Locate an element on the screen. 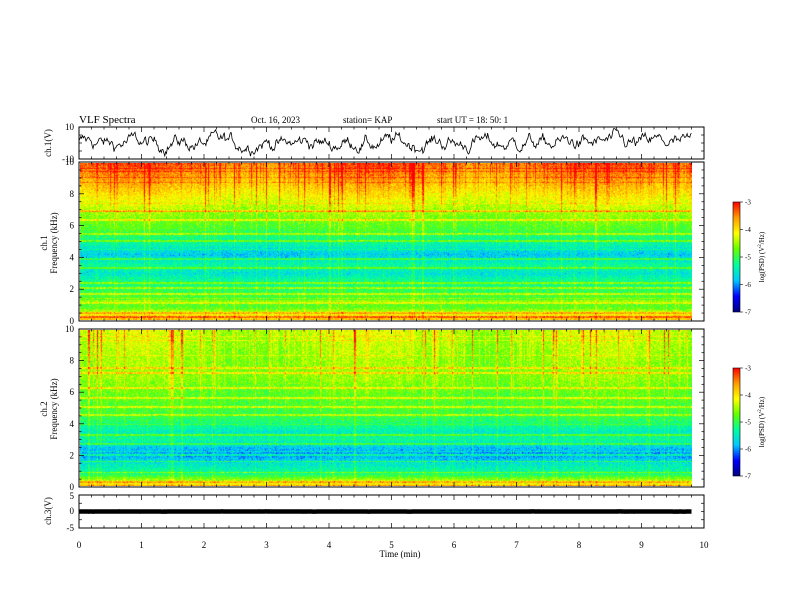  ch1-spectrogram-ylabel-channel: ch.1 is located at coordinates (44, 242).